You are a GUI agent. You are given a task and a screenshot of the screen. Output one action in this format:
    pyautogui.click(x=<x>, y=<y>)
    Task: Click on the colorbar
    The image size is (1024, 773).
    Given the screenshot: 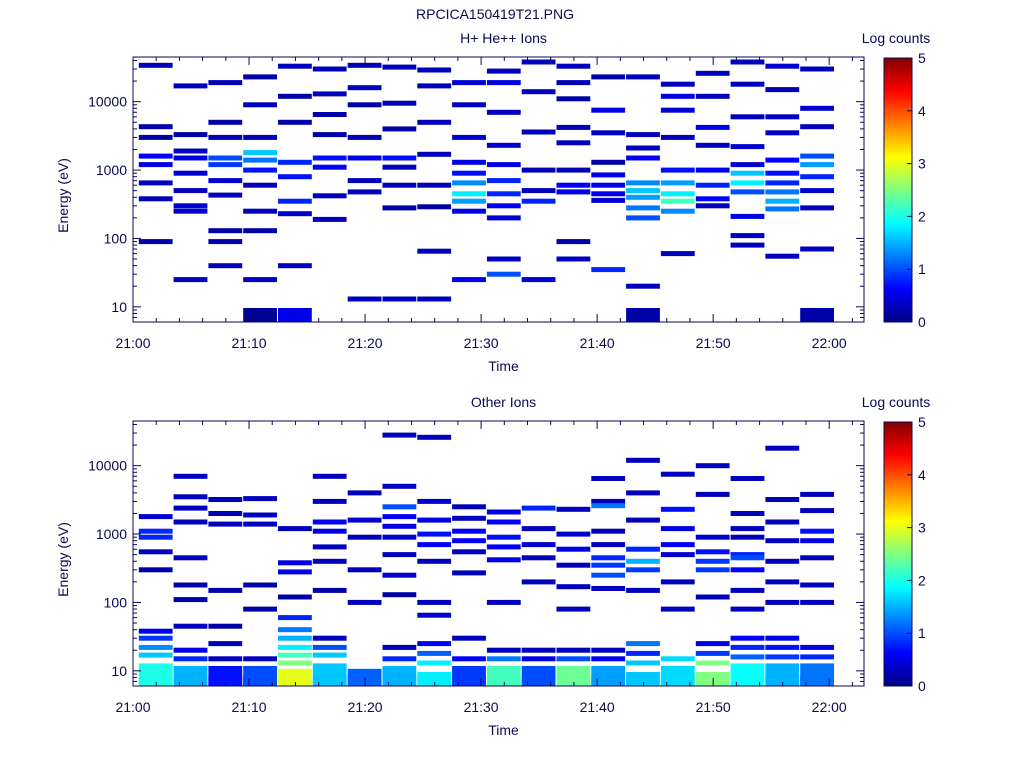 What is the action you would take?
    pyautogui.click(x=898, y=190)
    